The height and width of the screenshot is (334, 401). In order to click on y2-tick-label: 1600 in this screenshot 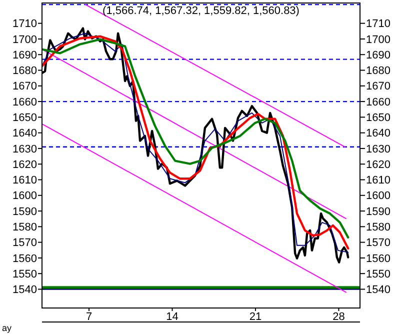, I will do `click(378, 196)`.